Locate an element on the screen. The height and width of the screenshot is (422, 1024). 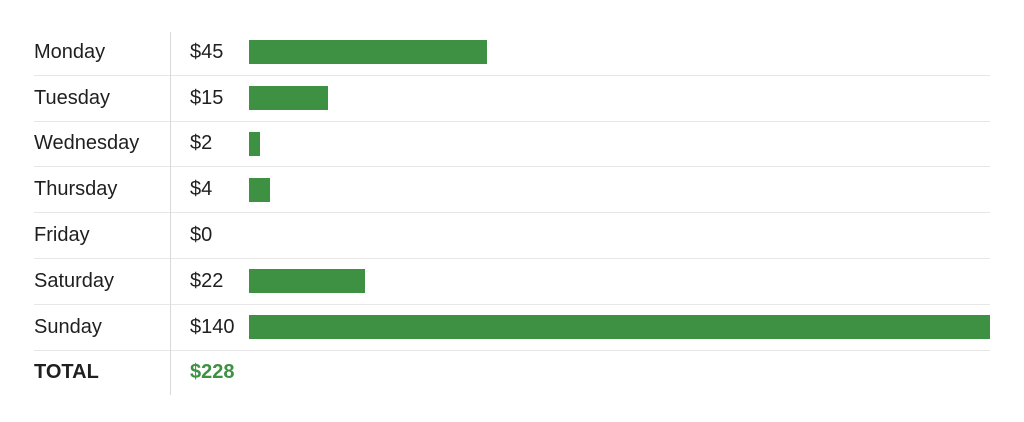
bar-thursday is located at coordinates (260, 189).